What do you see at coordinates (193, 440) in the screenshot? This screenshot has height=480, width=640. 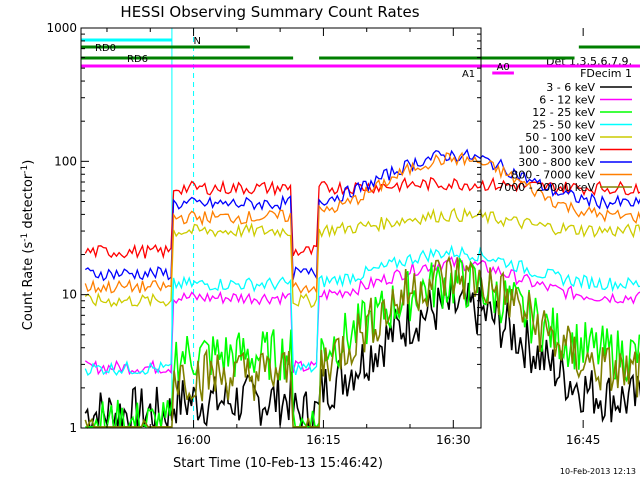 I see `x-tick-label: 16:00` at bounding box center [193, 440].